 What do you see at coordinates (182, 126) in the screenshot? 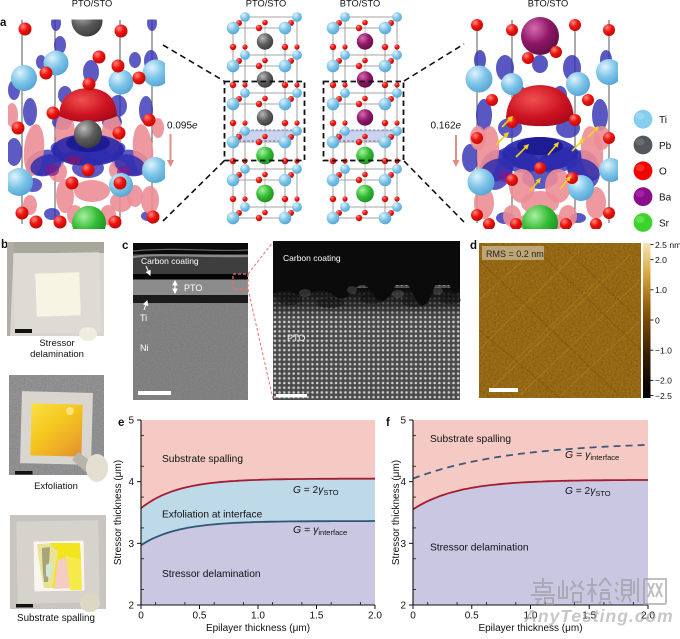
I see `svg-text: 0.095e` at bounding box center [182, 126].